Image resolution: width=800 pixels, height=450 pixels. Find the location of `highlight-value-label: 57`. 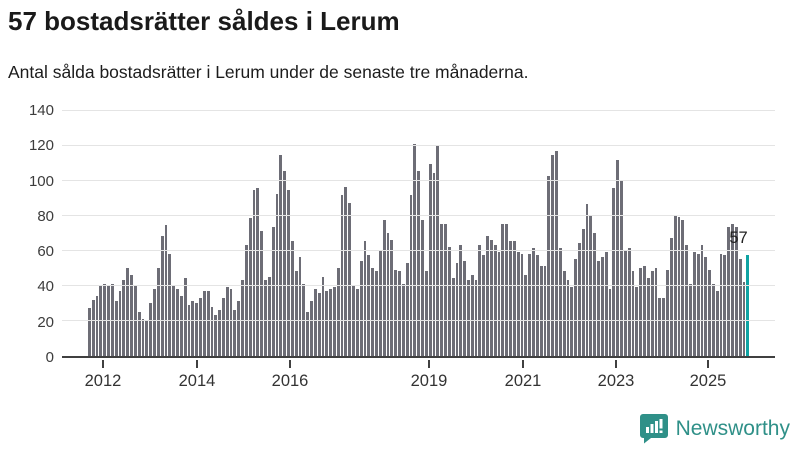

highlight-value-label: 57 is located at coordinates (738, 238).